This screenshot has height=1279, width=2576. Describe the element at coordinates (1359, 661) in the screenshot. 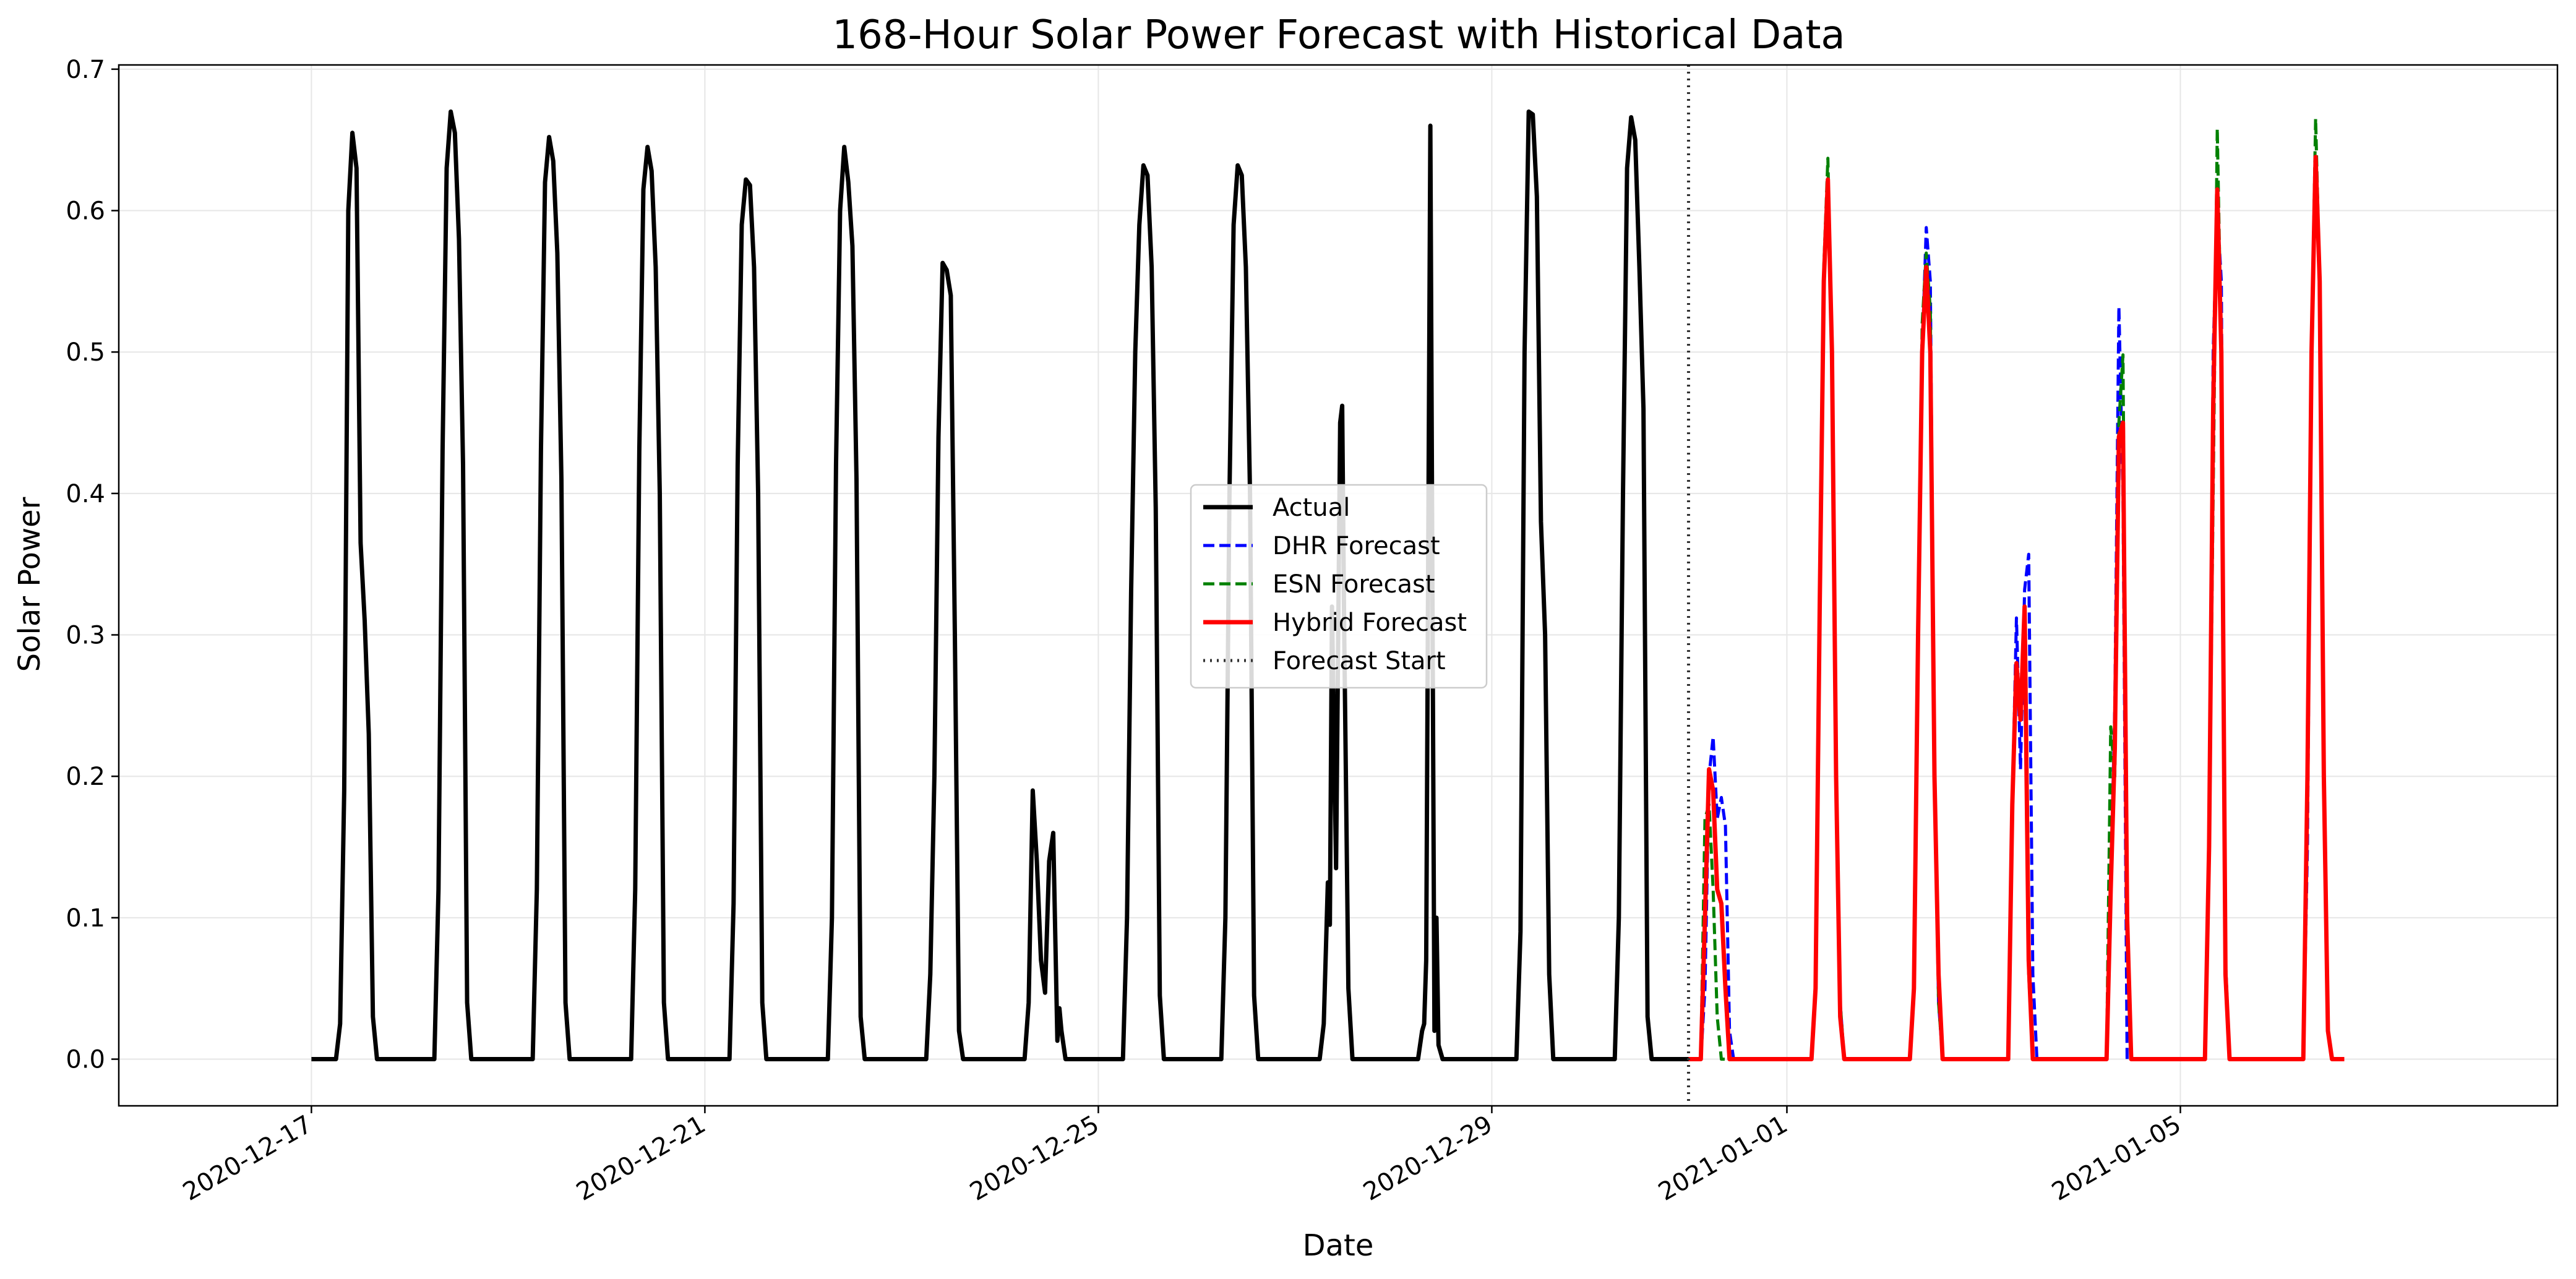

I see `legend-label-forecast-start: Forecast Start` at that location.